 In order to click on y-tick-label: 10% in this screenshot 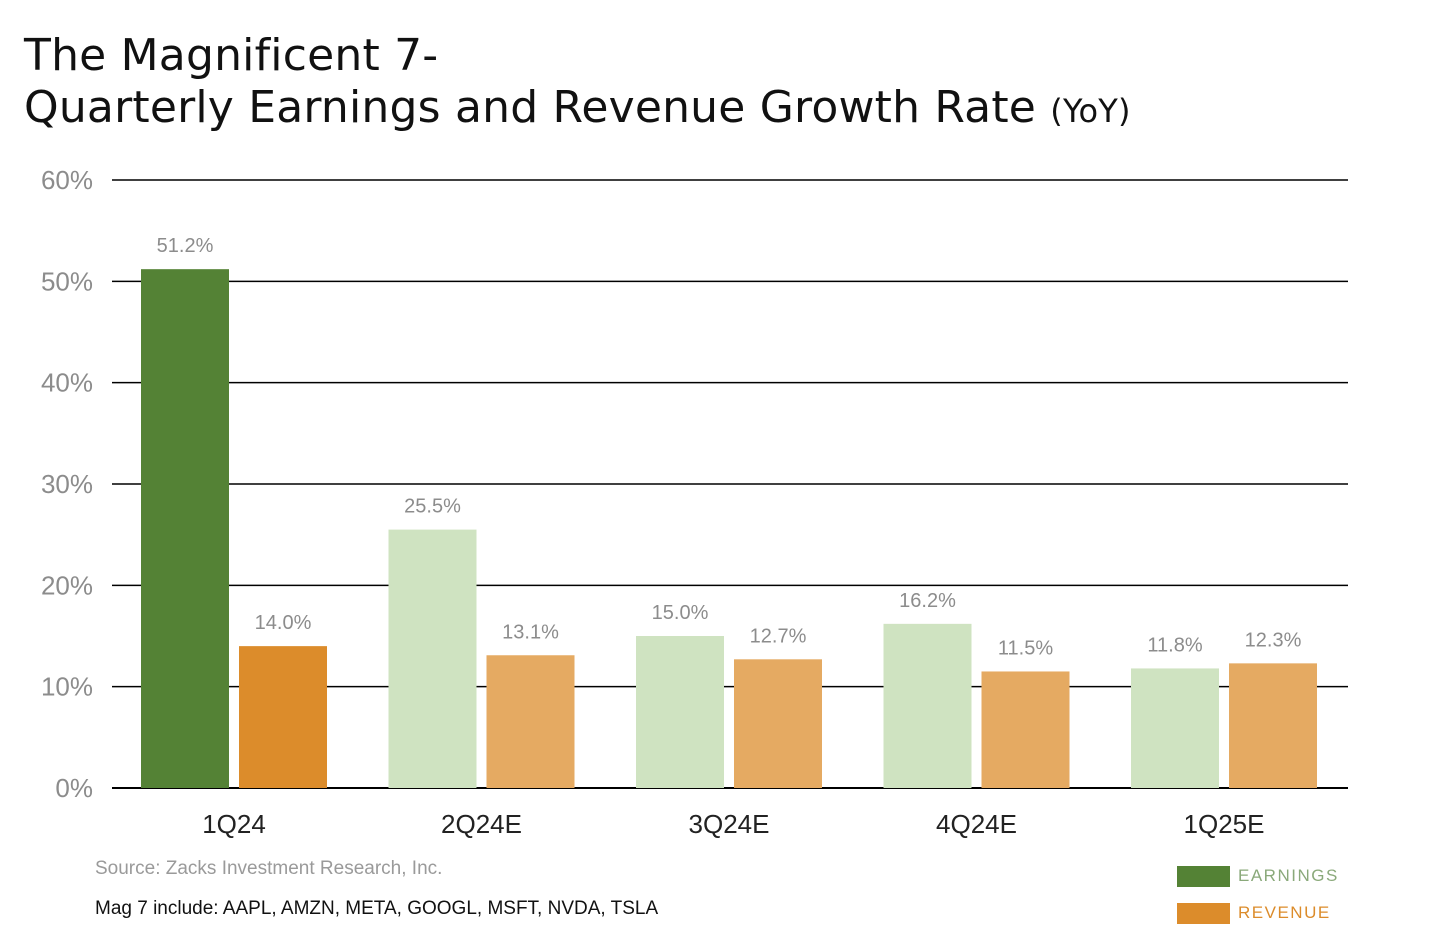, I will do `click(67, 687)`.